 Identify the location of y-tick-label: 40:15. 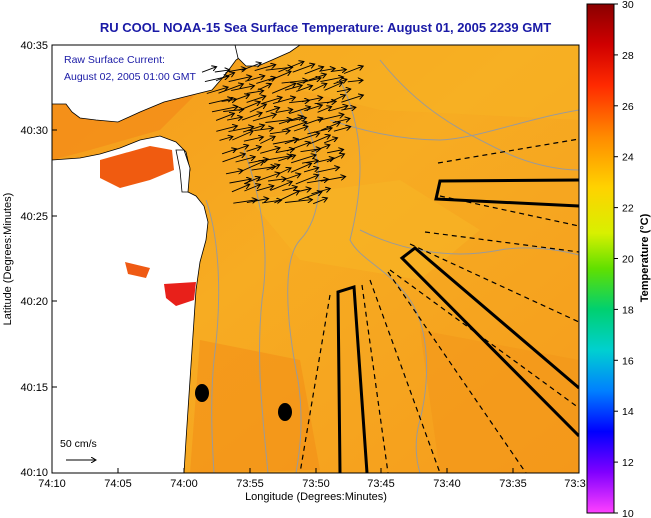
(34, 388).